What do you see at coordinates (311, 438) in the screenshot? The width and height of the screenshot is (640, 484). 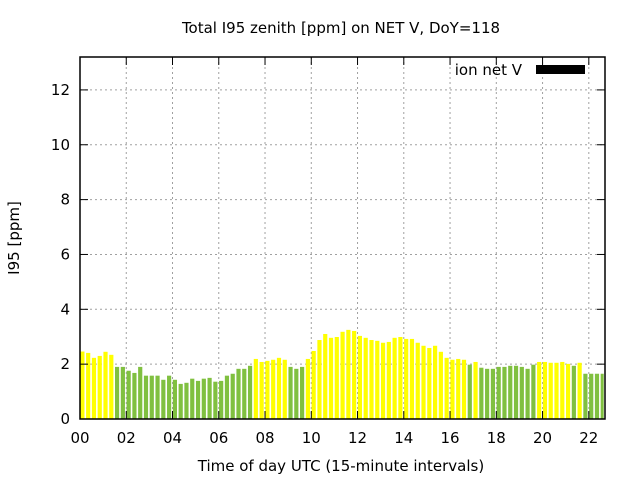 I see `x-tick-label: 10` at bounding box center [311, 438].